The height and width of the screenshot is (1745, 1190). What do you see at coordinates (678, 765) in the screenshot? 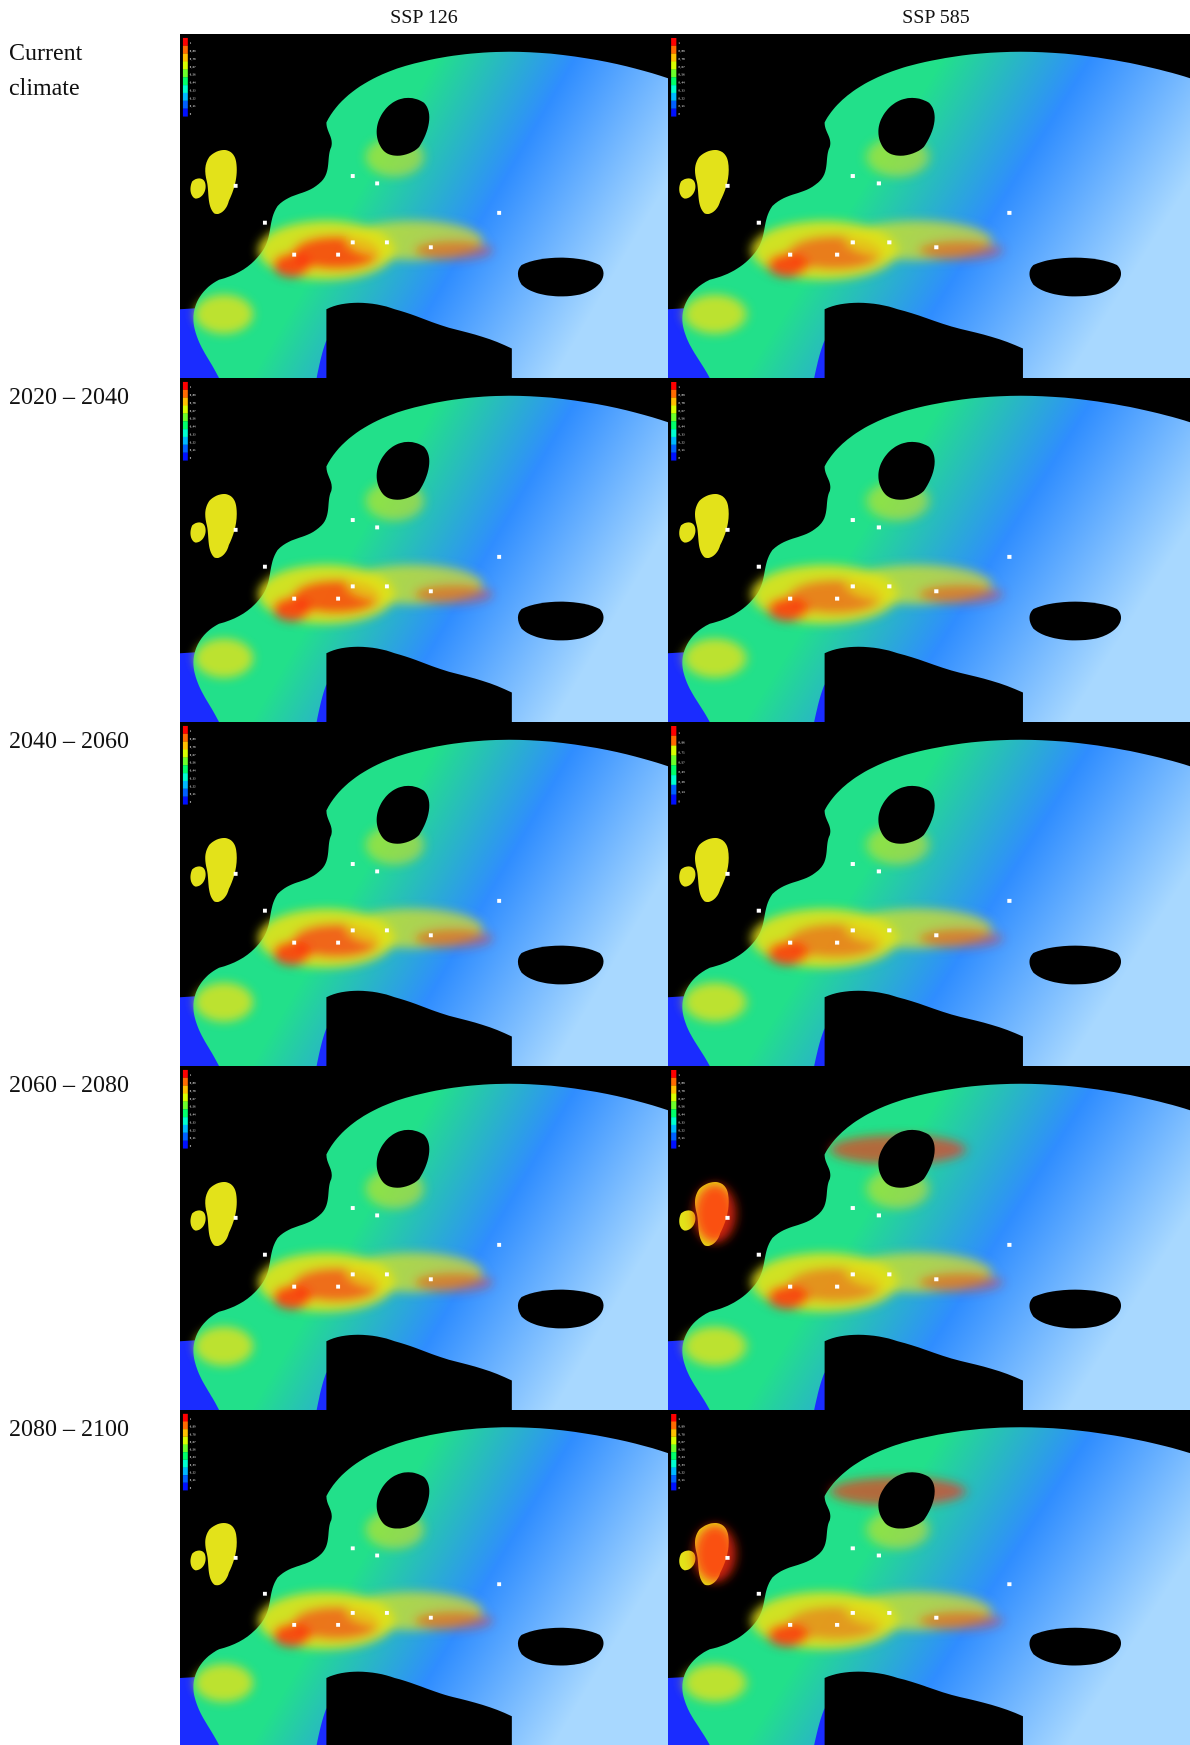
I see `color-legend: 1 0,86 0,71 0,57 0,43 0,29 0,14 0` at bounding box center [678, 765].